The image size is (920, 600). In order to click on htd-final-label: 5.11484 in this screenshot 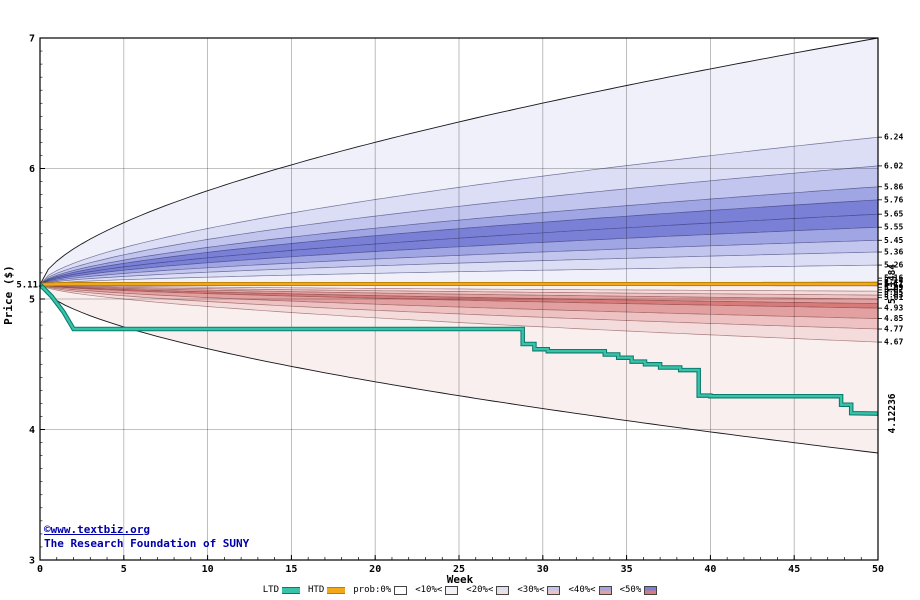, I will do `click(892, 284)`.